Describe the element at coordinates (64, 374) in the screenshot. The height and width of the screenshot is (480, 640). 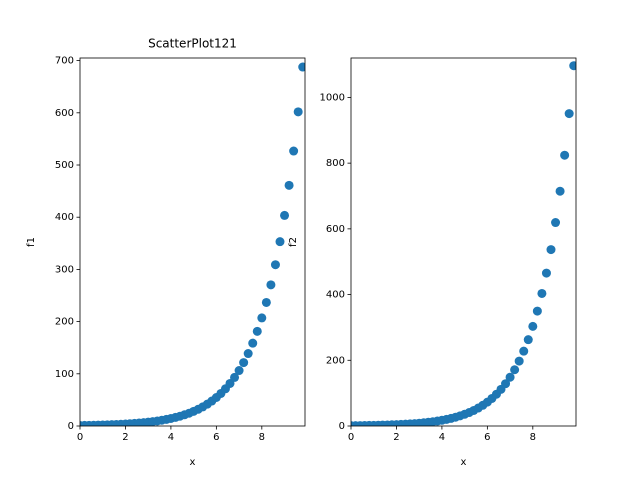
I see `y-tick-label: 100` at that location.